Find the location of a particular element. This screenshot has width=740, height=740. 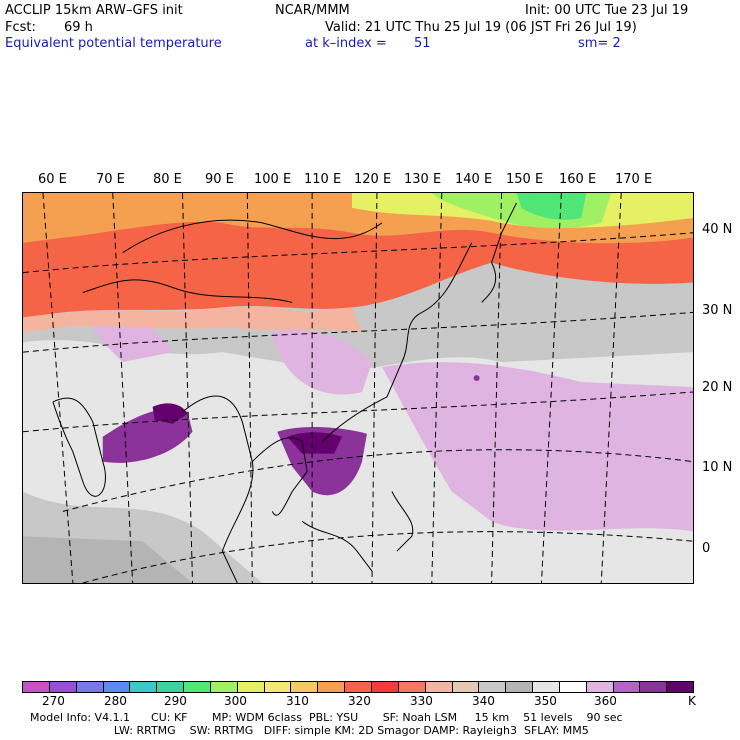

colorbar-tick: 340 is located at coordinates (483, 701).